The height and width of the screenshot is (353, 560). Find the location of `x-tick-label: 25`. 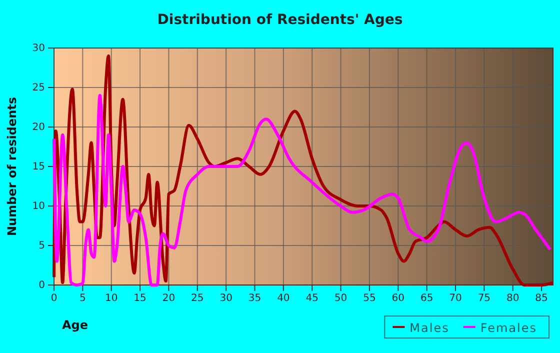

x-tick-label: 25 is located at coordinates (197, 298).